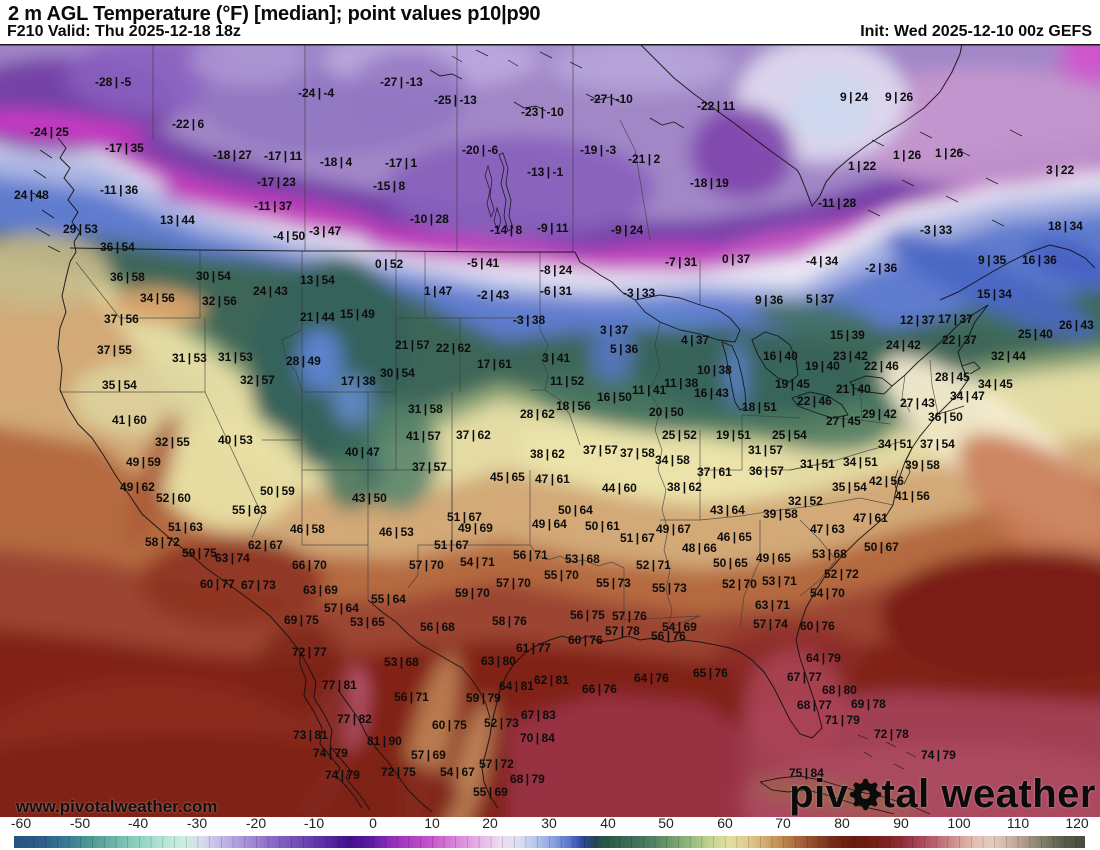 The width and height of the screenshot is (1100, 850). I want to click on svg-text: 50 | 67, so click(881, 547).